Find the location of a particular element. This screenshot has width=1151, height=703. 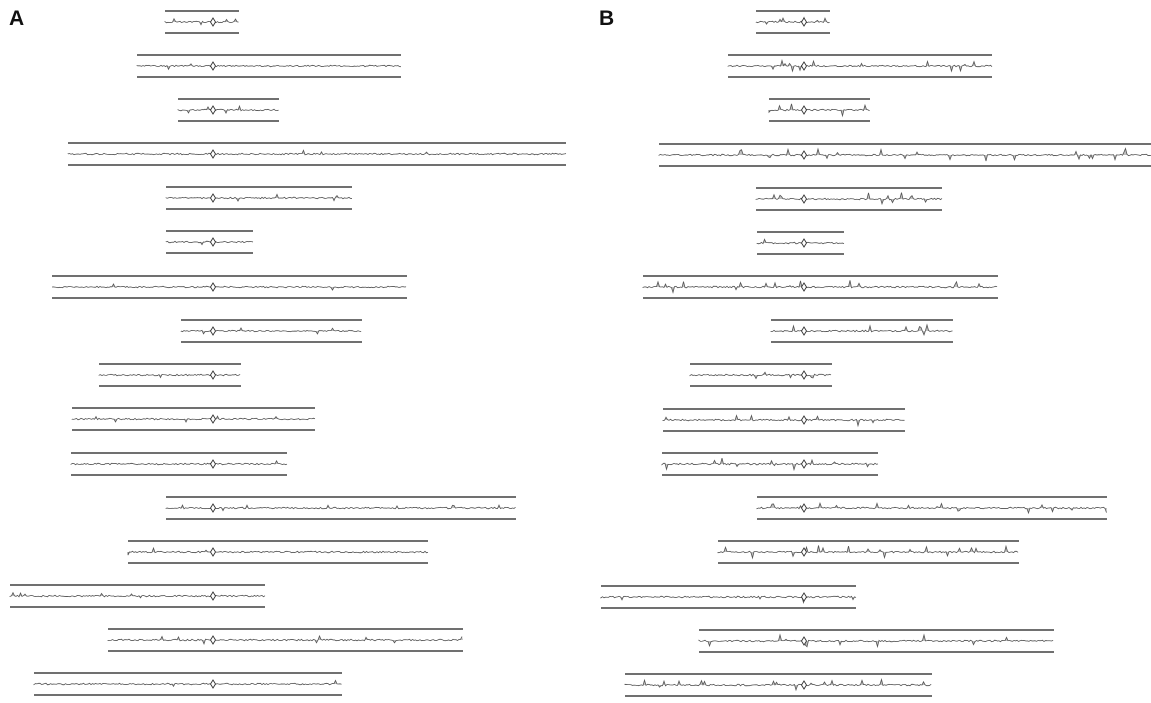

panel-label-b: B is located at coordinates (607, 18).